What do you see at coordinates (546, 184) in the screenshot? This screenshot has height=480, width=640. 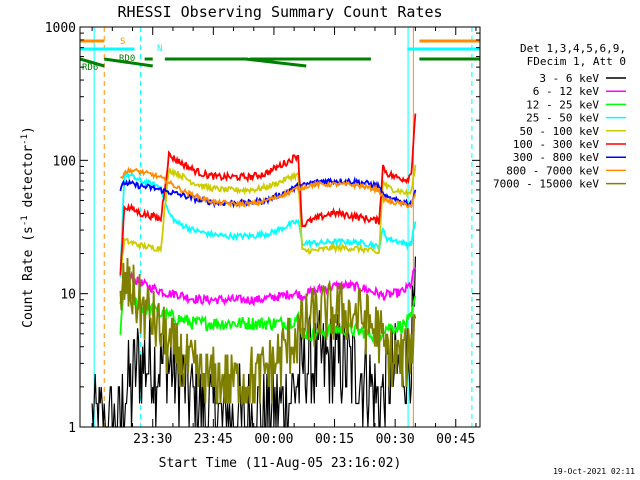 I see `legend-entry-label: 7000 - 15000 keV` at bounding box center [546, 184].